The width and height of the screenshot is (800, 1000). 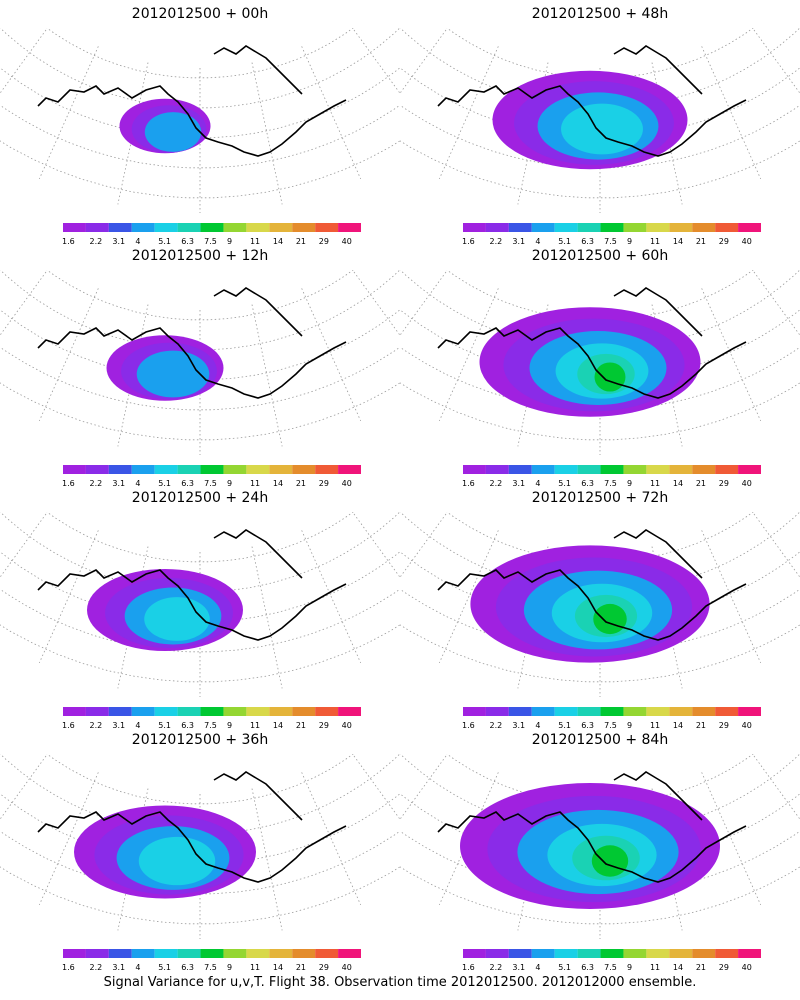 What do you see at coordinates (629, 483) in the screenshot?
I see `colorbar-tick-label: 9` at bounding box center [629, 483].